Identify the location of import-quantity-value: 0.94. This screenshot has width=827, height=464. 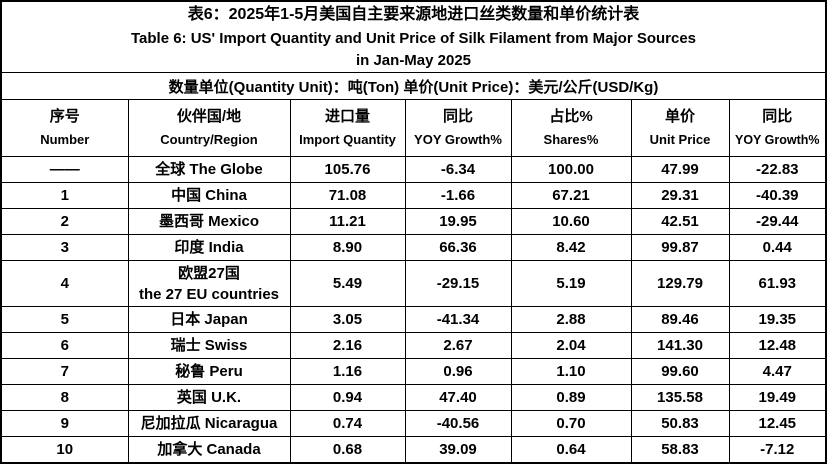
(347, 397).